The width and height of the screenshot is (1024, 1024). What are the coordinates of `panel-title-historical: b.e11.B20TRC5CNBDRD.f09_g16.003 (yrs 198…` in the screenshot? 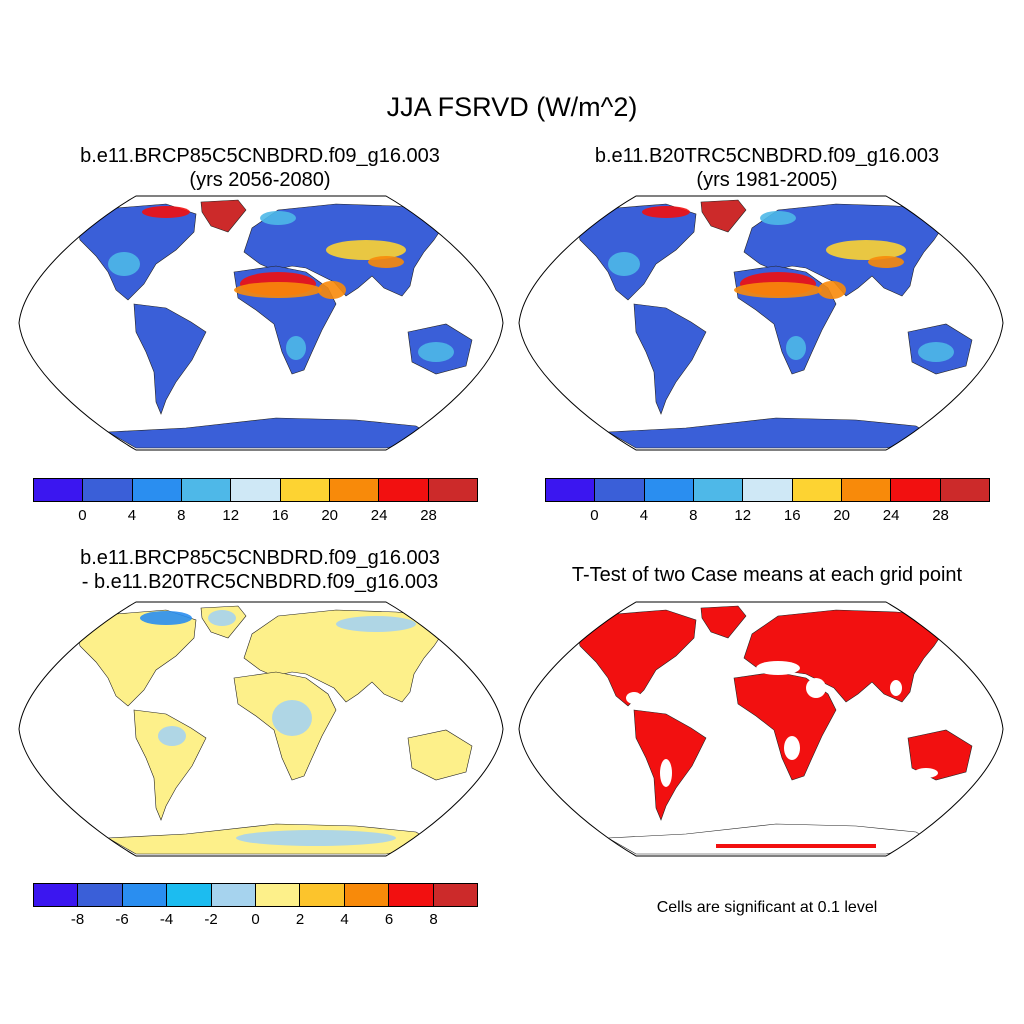 It's located at (767, 168).